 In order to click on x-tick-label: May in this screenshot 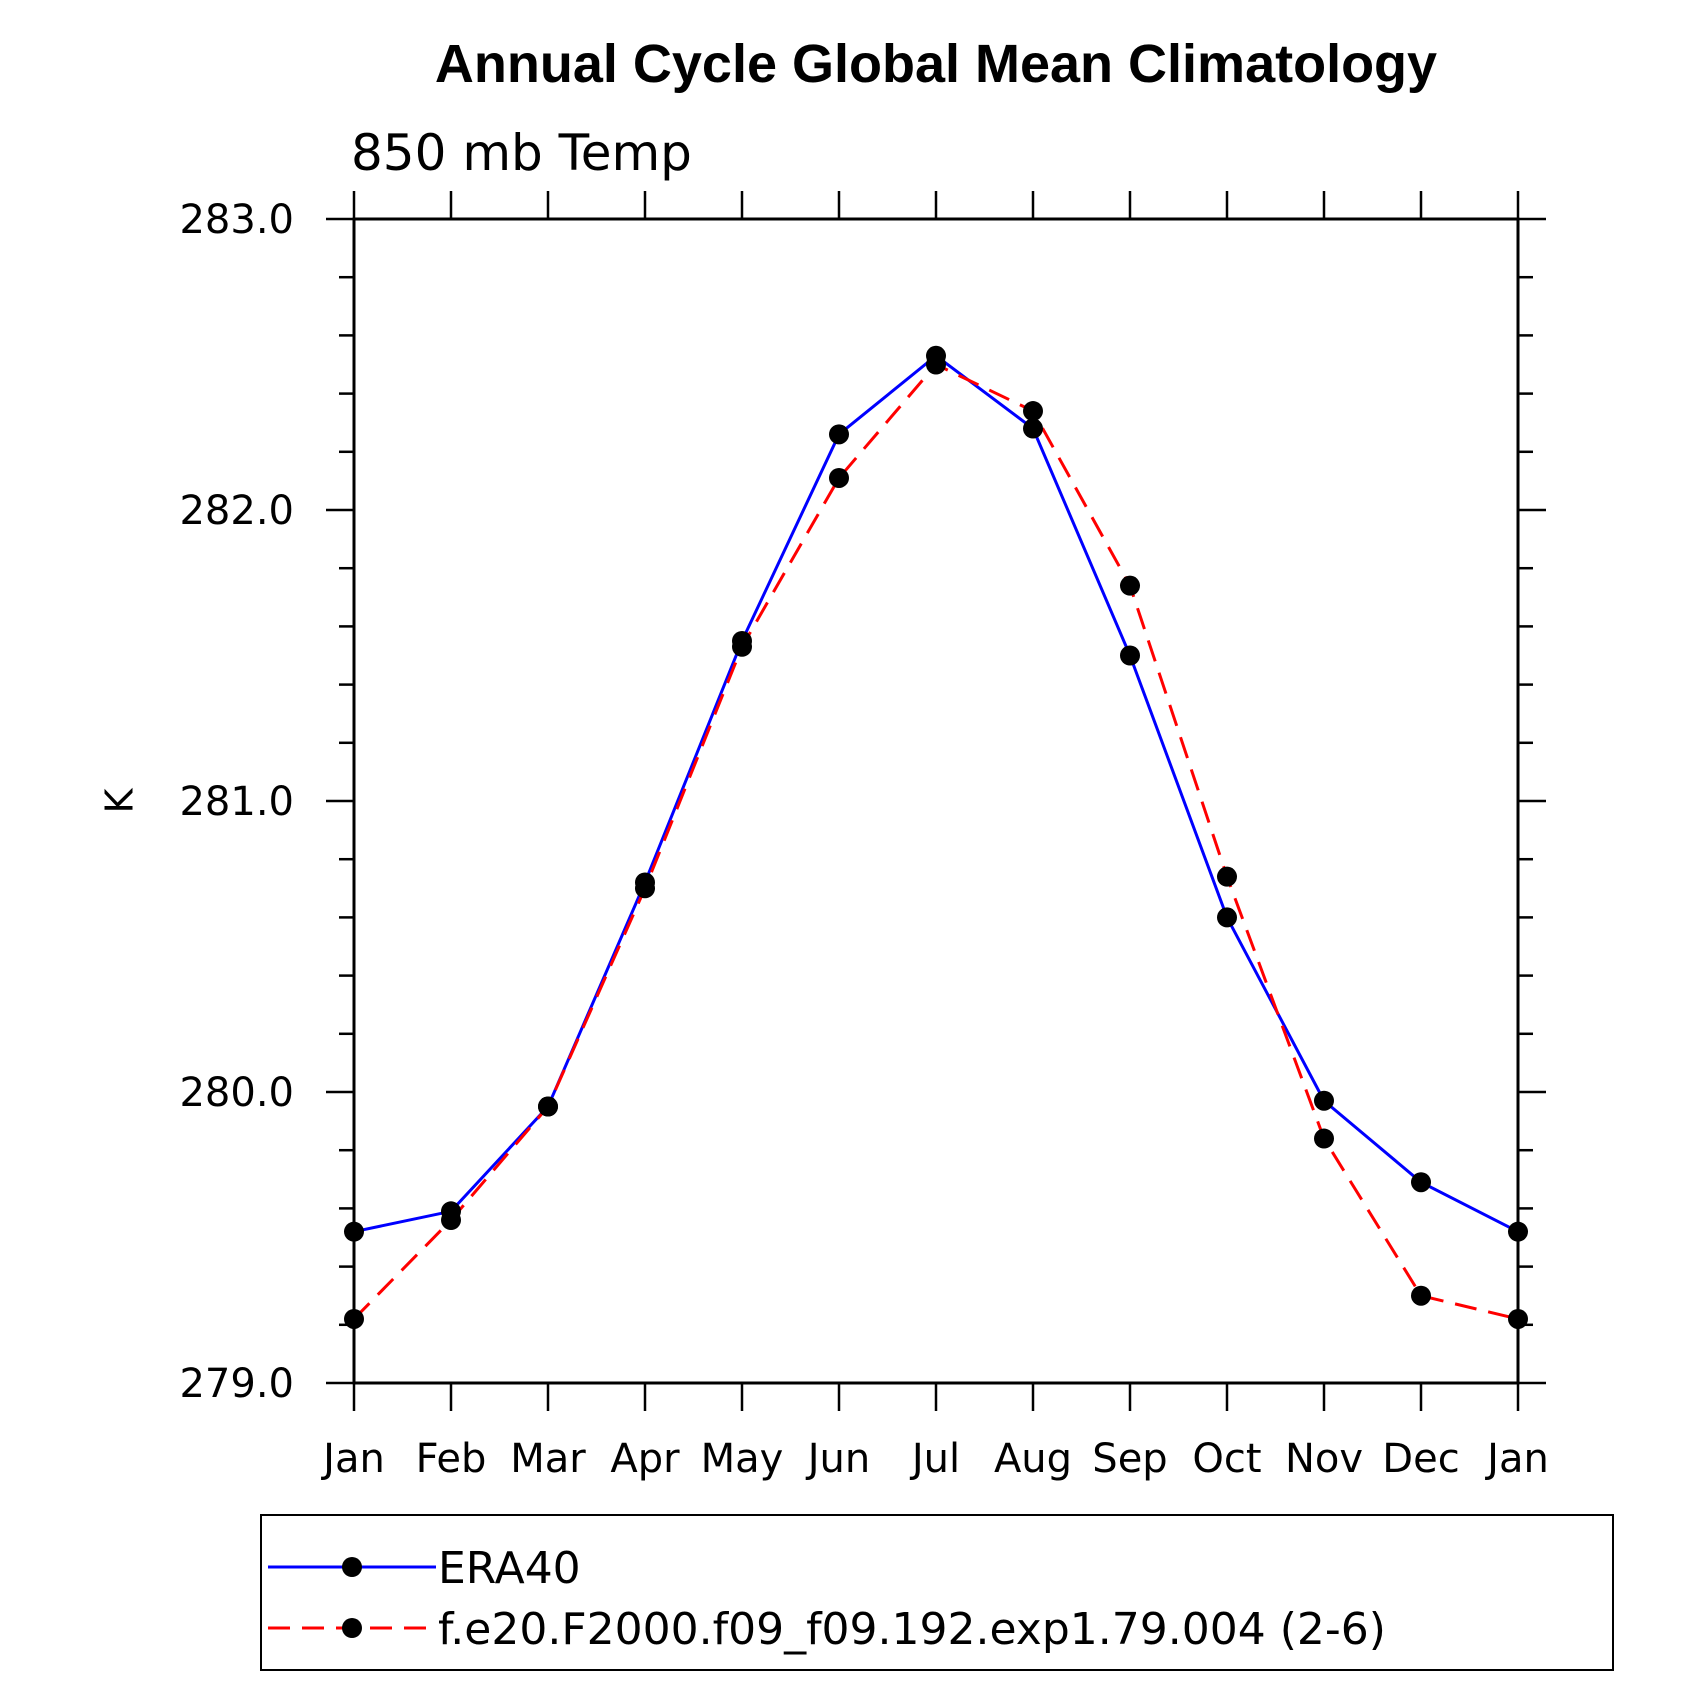, I will do `click(742, 1459)`.